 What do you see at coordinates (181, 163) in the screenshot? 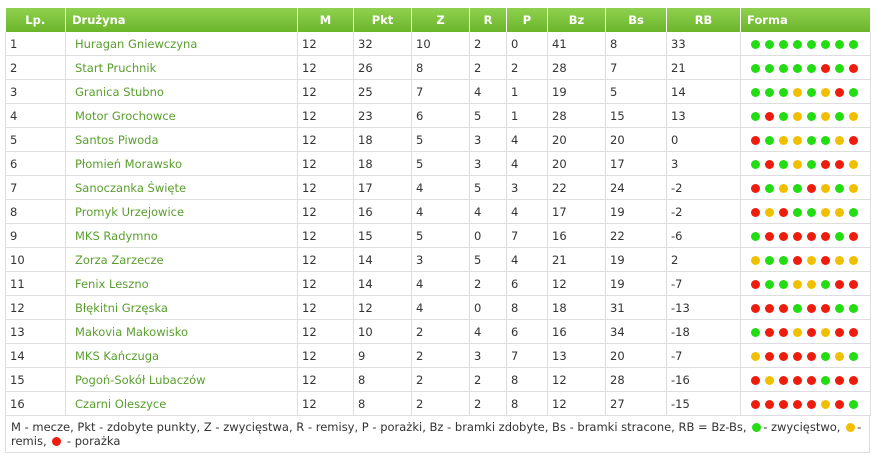
I see `team-link: Płomień Morawsko` at bounding box center [181, 163].